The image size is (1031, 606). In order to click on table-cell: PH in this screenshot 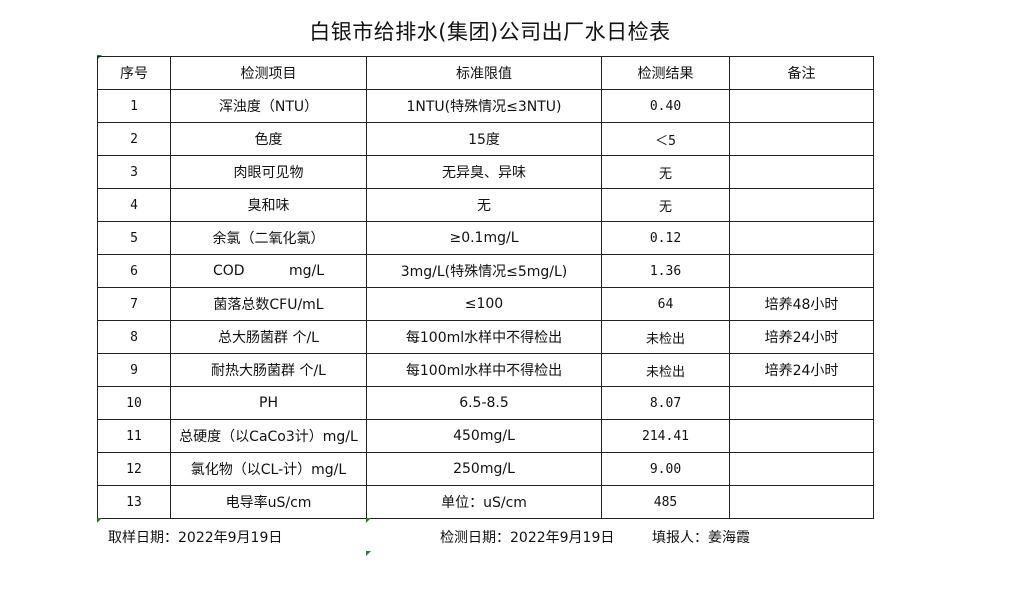, I will do `click(268, 403)`.